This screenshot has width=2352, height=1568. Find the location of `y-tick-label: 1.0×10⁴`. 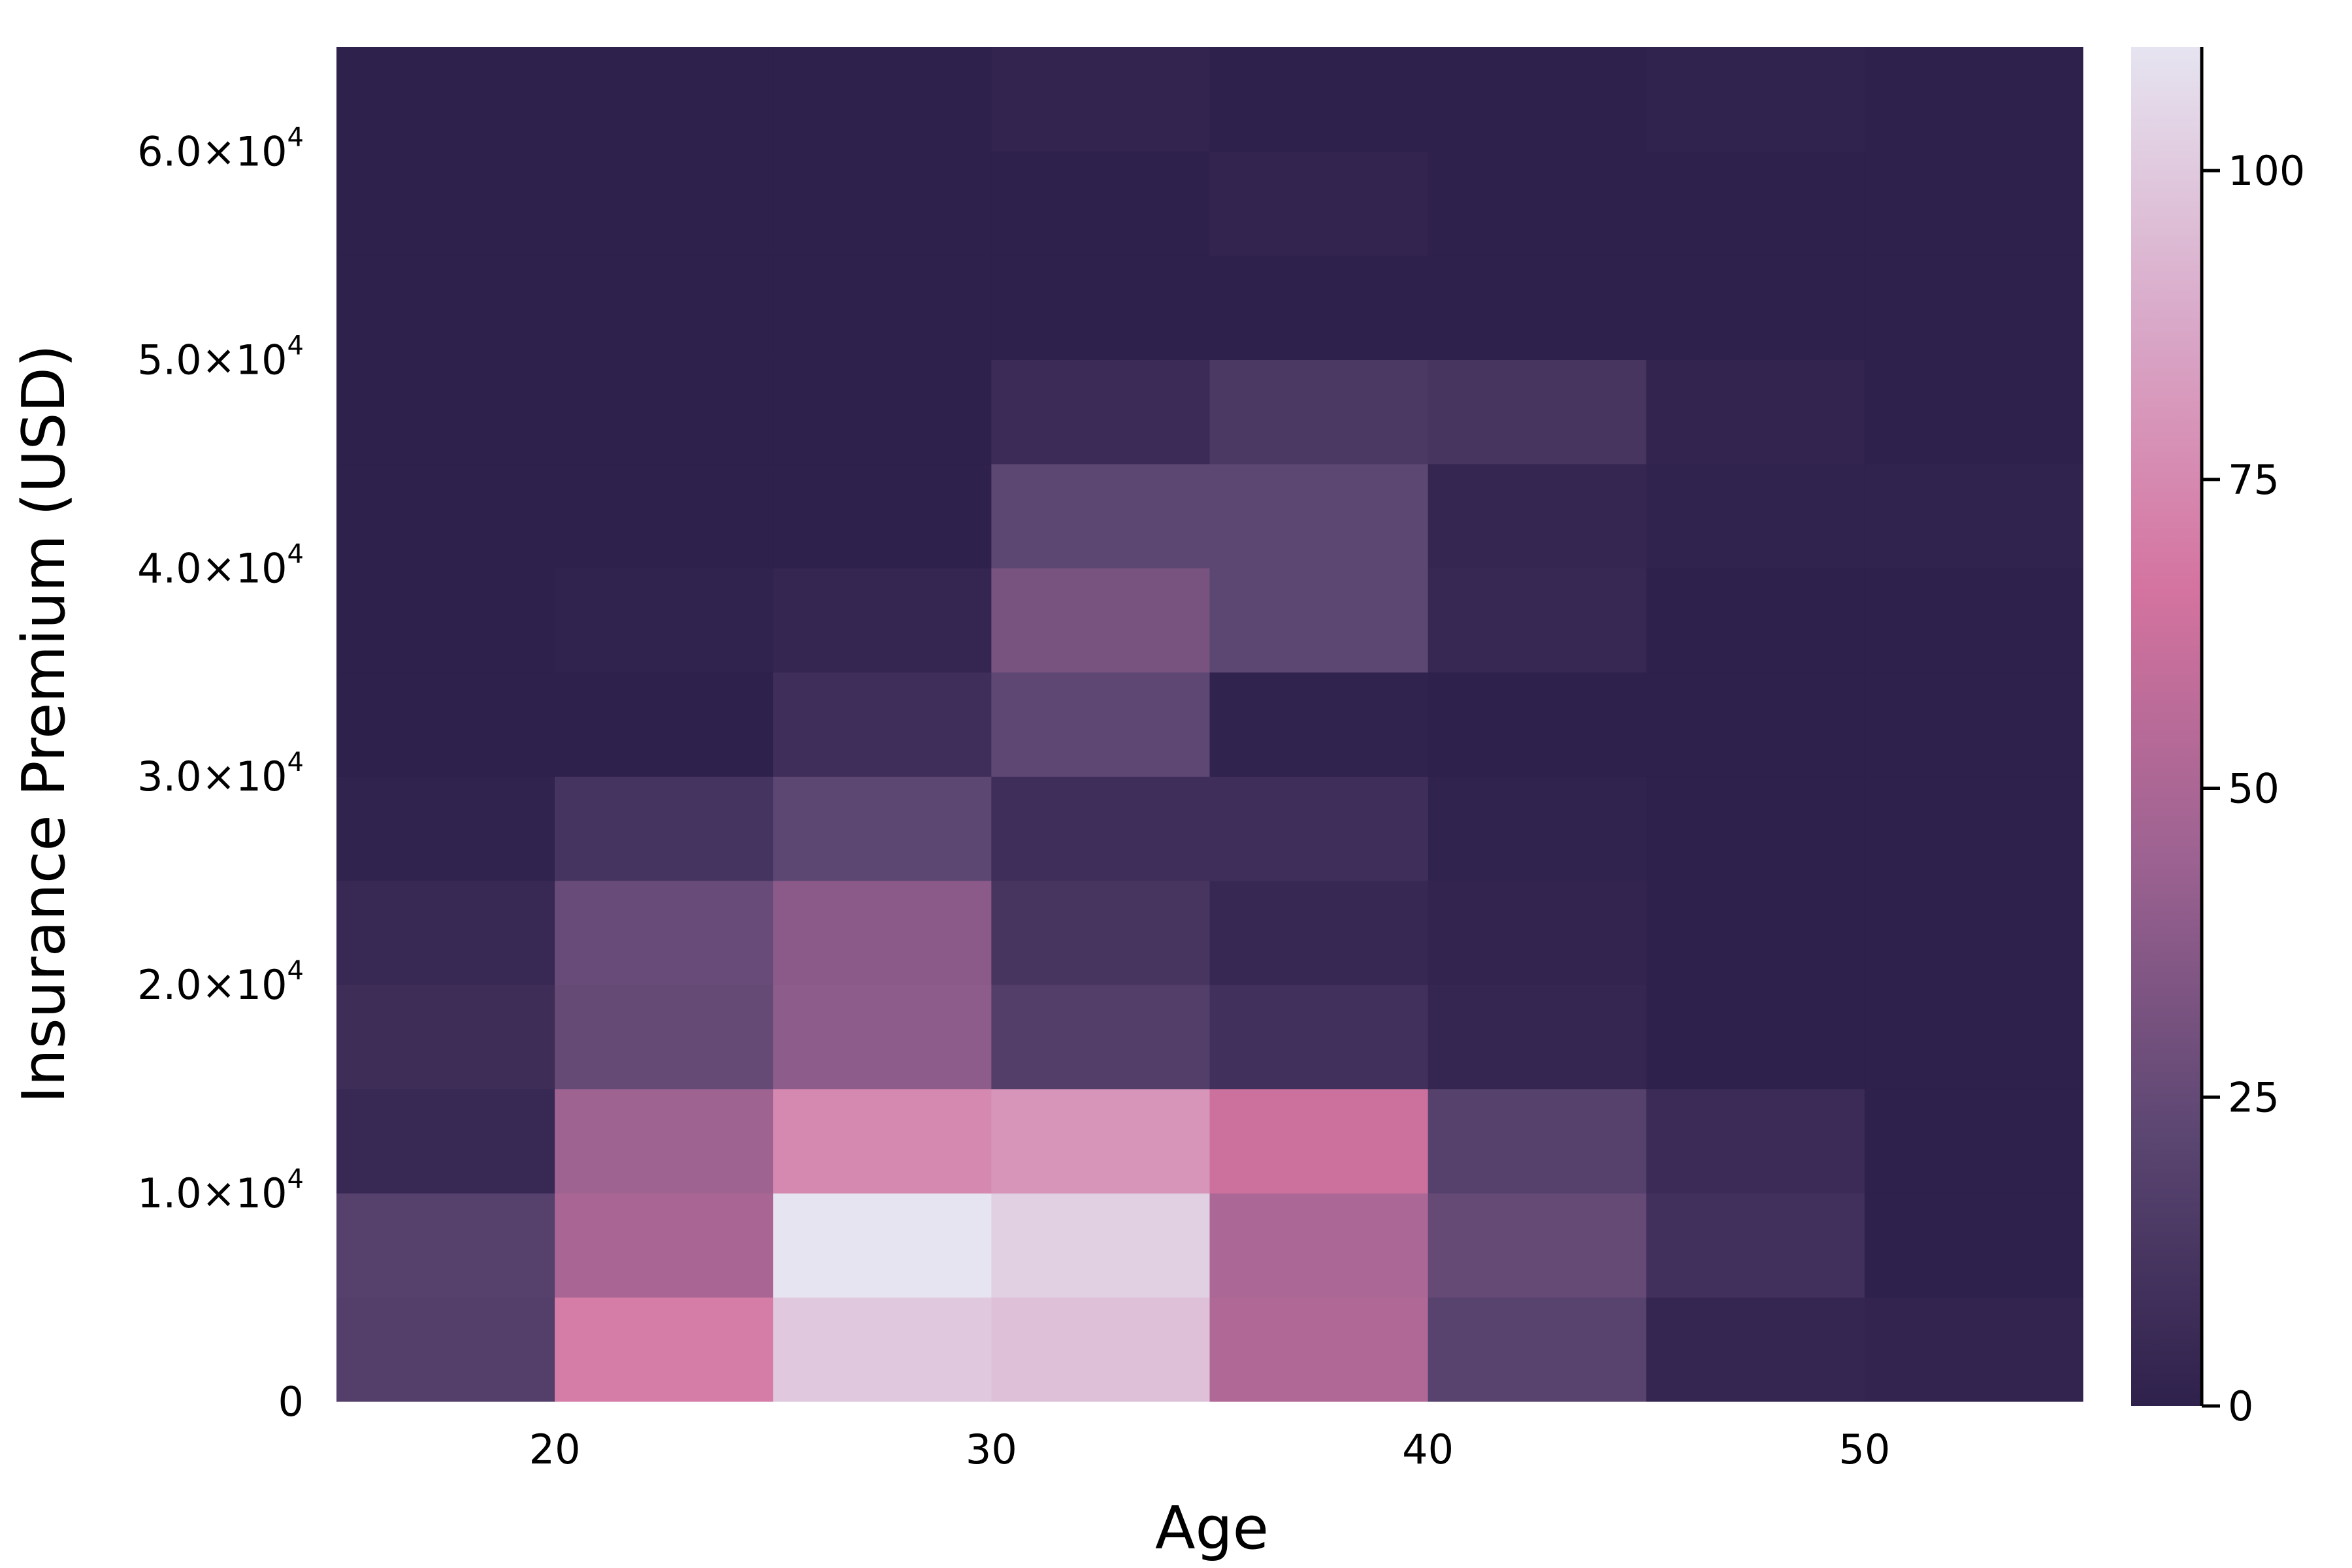

y-tick-label: 1.0×10⁴ is located at coordinates (220, 1190).